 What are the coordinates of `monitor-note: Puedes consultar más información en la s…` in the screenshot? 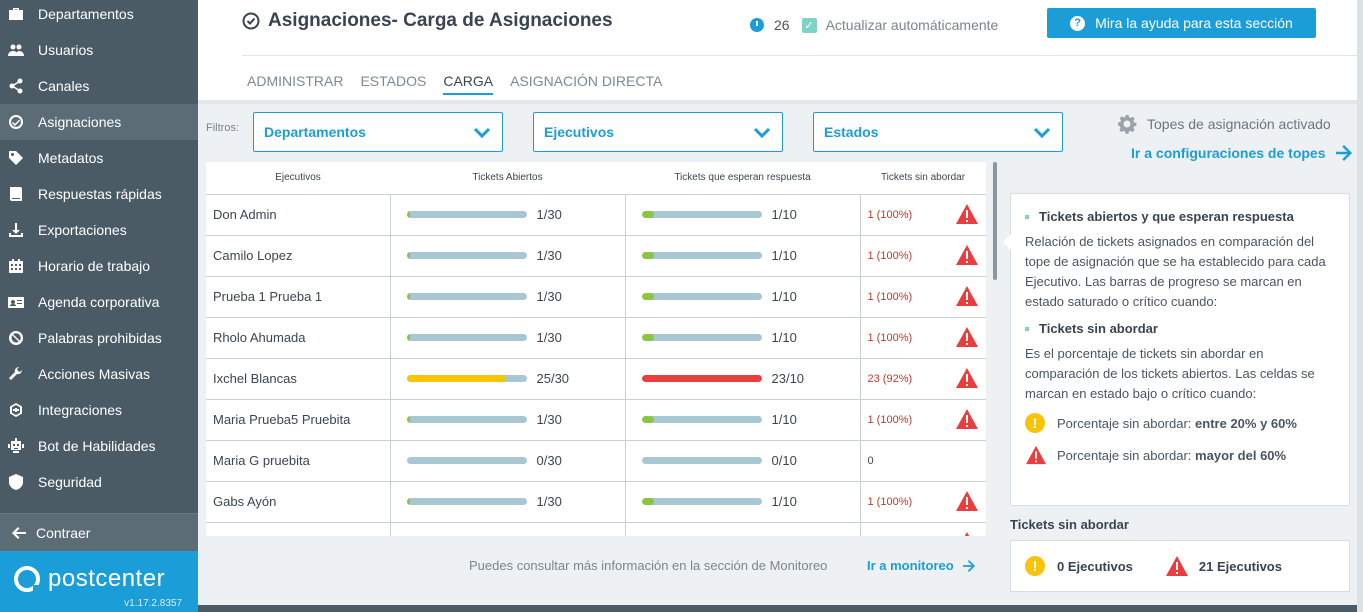 It's located at (648, 565).